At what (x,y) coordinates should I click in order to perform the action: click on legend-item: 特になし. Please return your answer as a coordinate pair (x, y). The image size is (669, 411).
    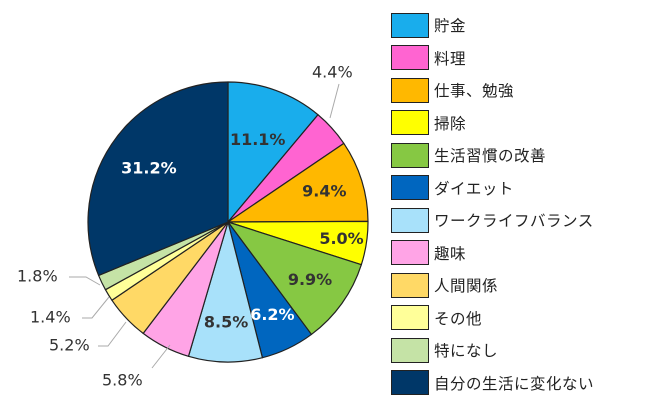
    Looking at the image, I should click on (526, 350).